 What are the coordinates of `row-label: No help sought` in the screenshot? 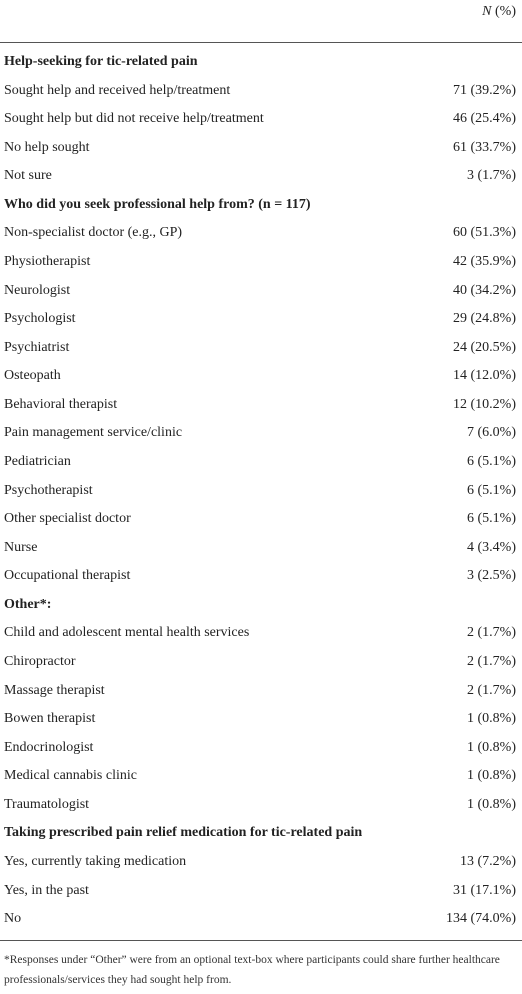 It's located at (47, 147).